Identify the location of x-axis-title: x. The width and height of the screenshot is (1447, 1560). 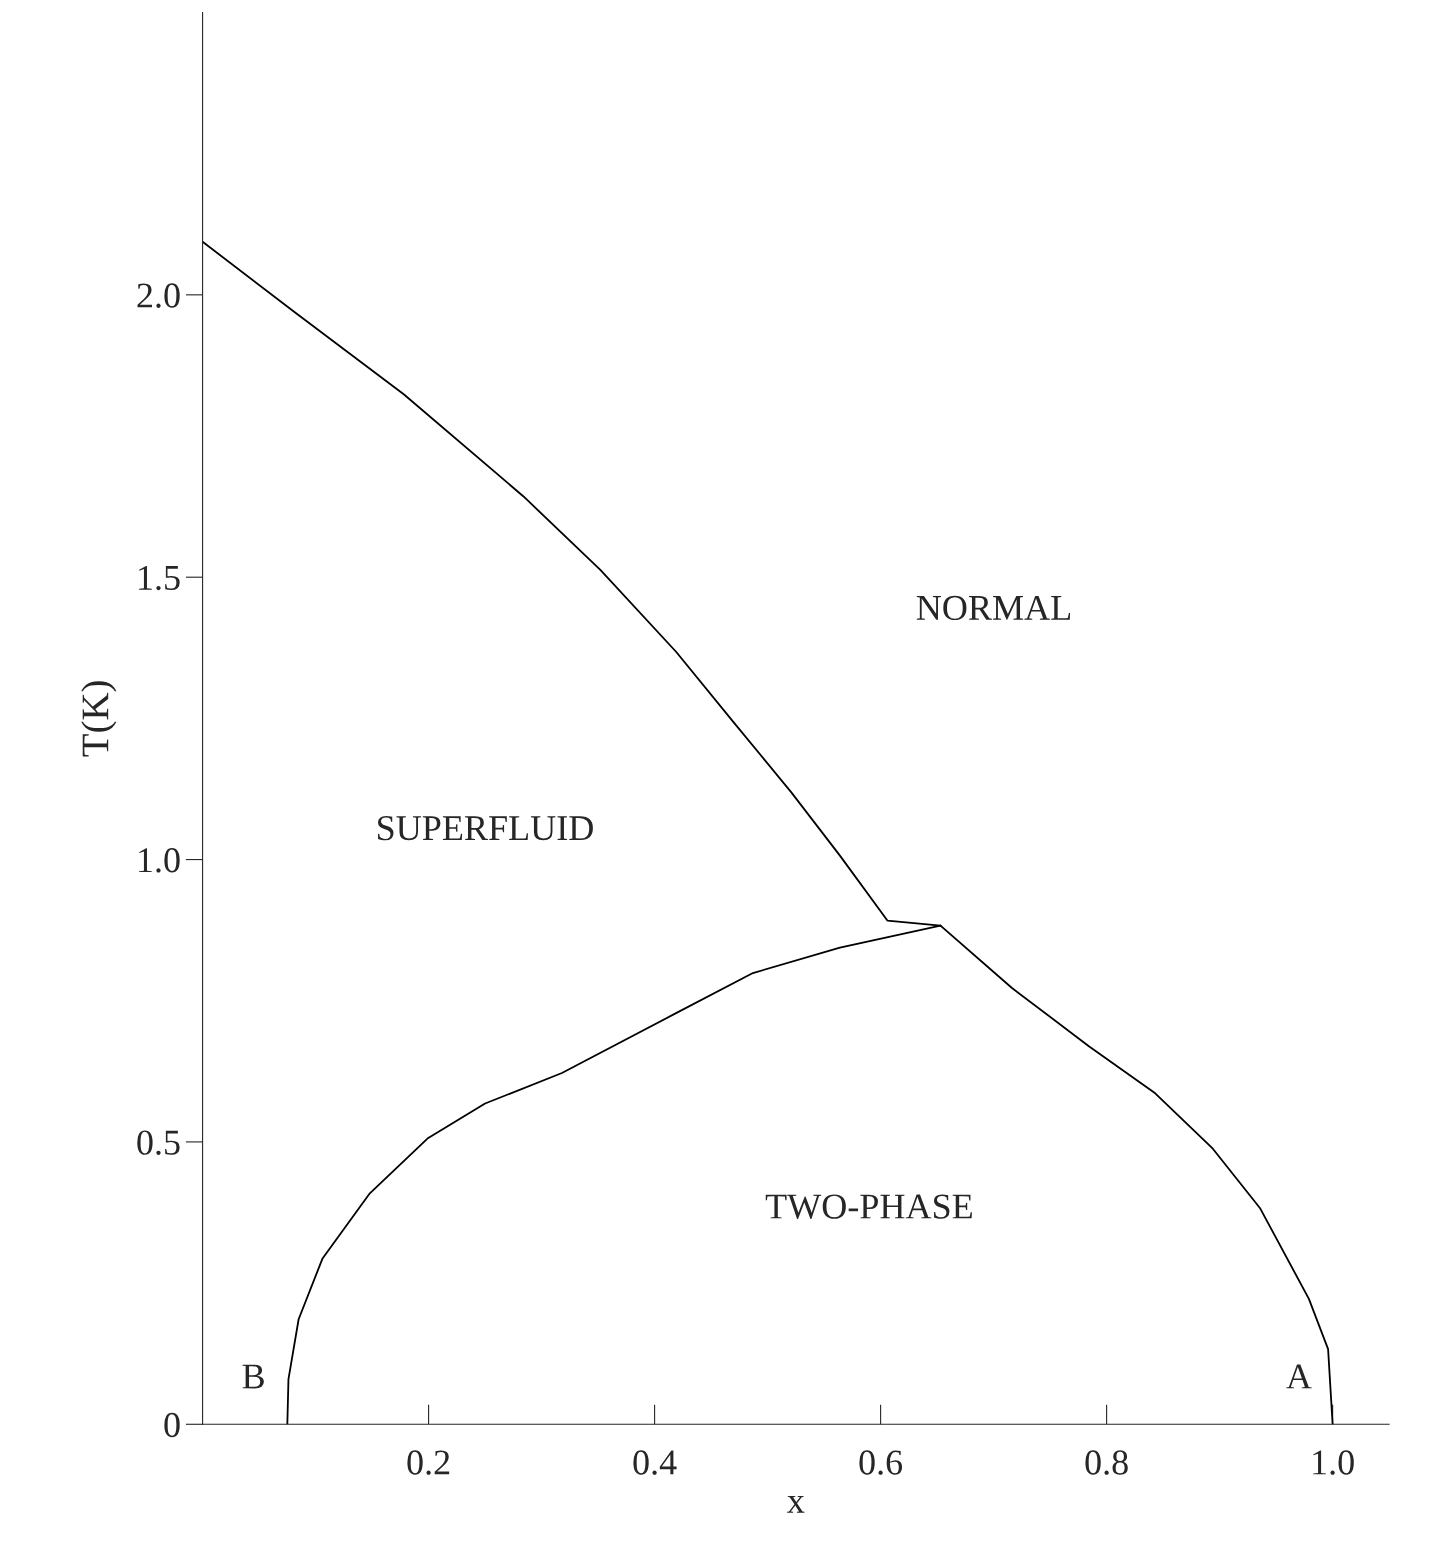
(796, 1504).